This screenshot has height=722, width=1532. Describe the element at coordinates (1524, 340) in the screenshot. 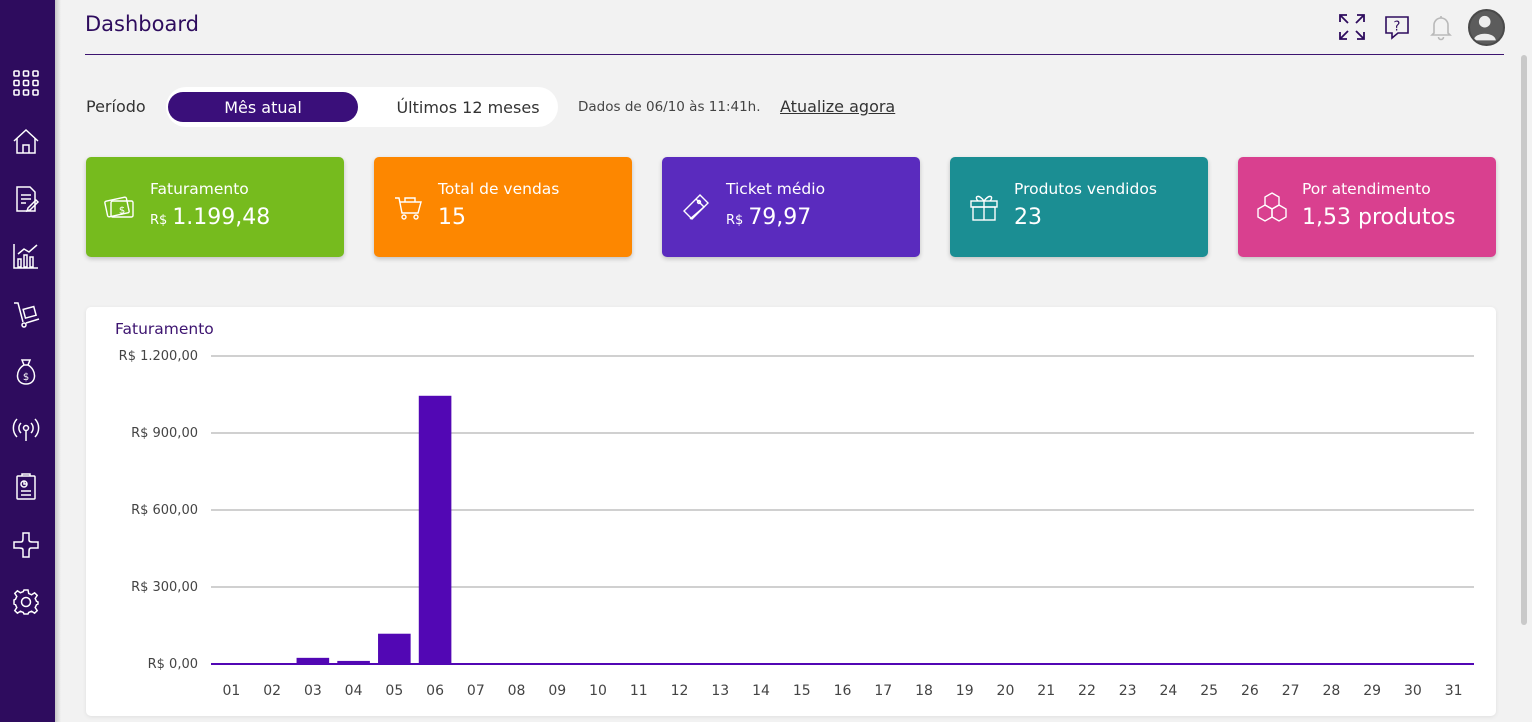

I see `scrollbar` at that location.